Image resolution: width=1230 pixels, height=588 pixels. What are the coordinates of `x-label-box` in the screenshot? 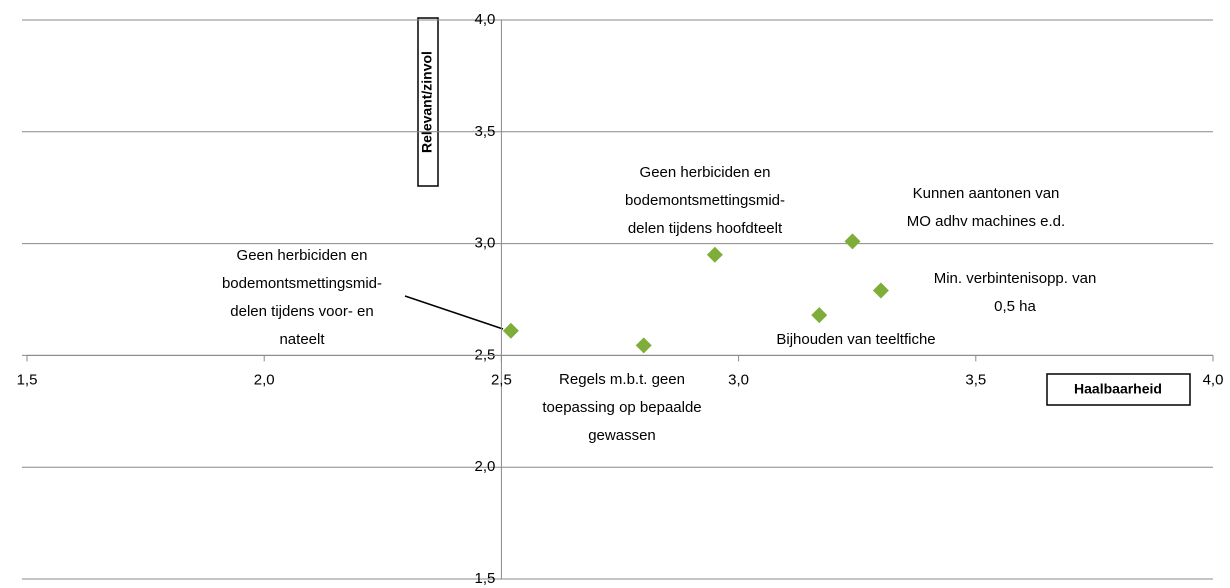 It's located at (1118, 389).